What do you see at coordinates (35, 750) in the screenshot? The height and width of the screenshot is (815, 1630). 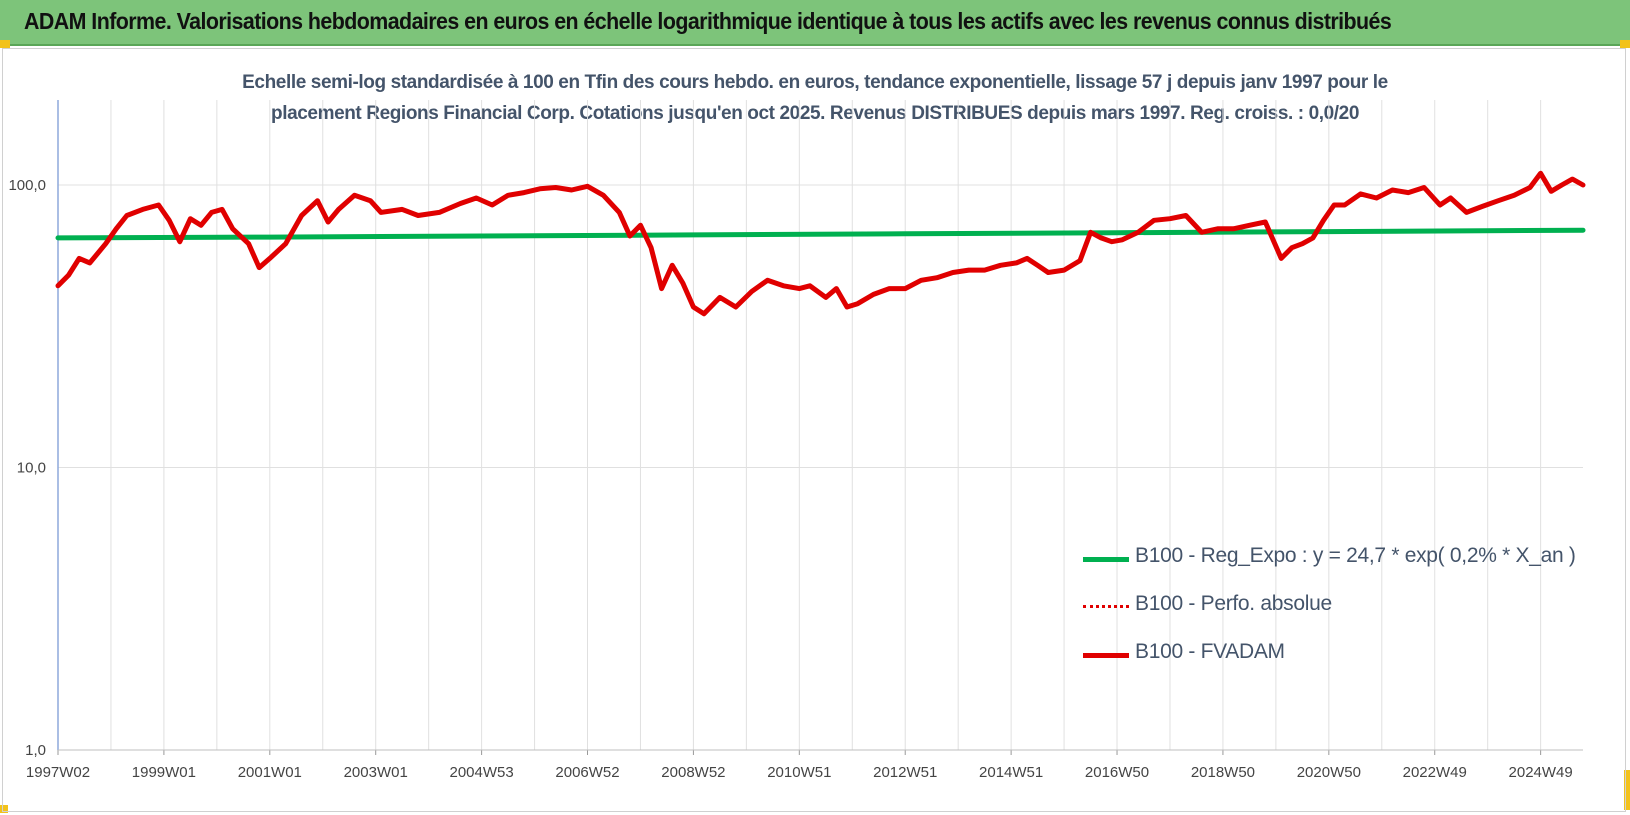 I see `y-tick-label: 1,0` at bounding box center [35, 750].